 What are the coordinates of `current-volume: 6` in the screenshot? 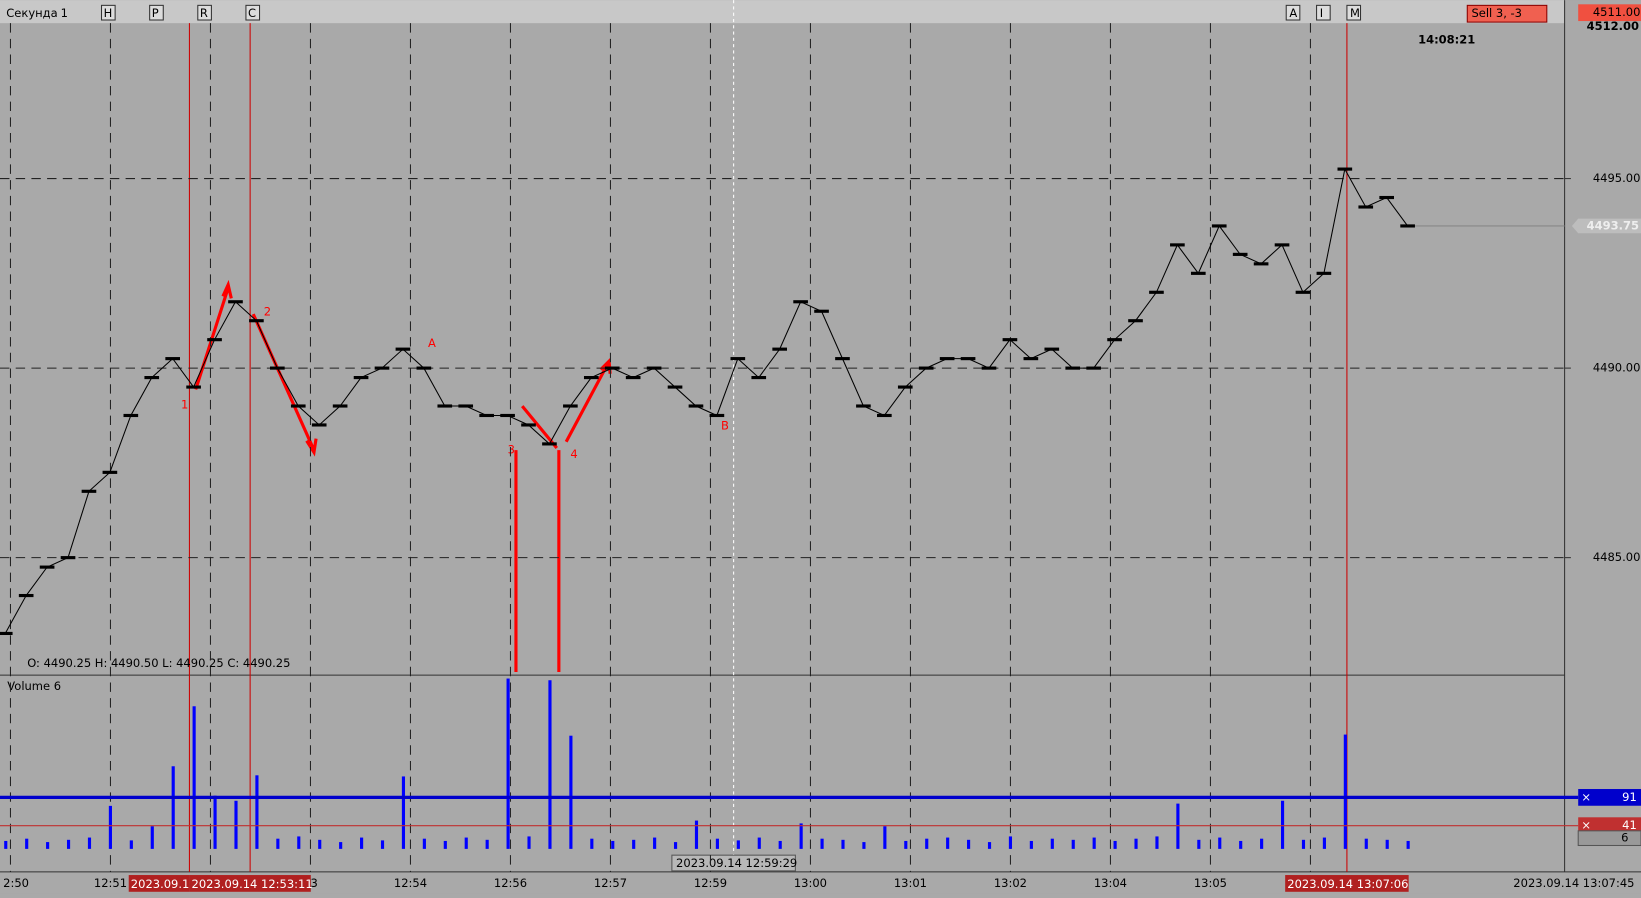 It's located at (1624, 838).